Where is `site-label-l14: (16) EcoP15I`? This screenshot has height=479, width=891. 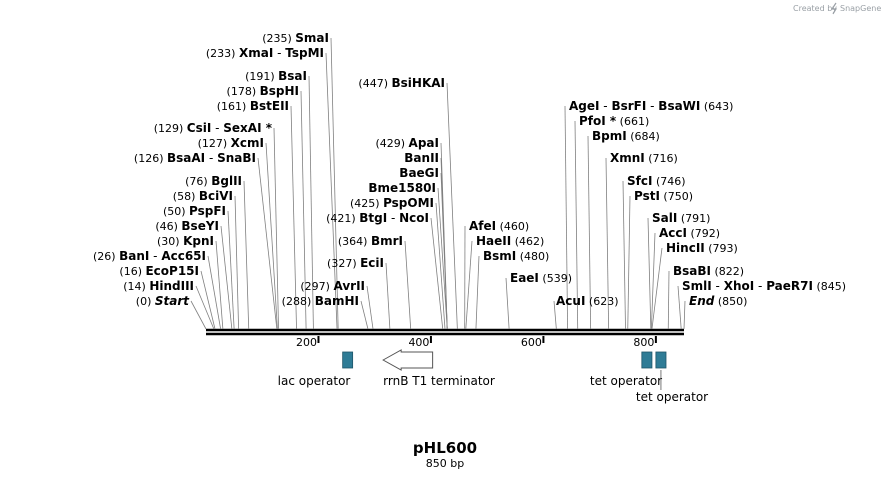 site-label-l14: (16) EcoP15I is located at coordinates (159, 271).